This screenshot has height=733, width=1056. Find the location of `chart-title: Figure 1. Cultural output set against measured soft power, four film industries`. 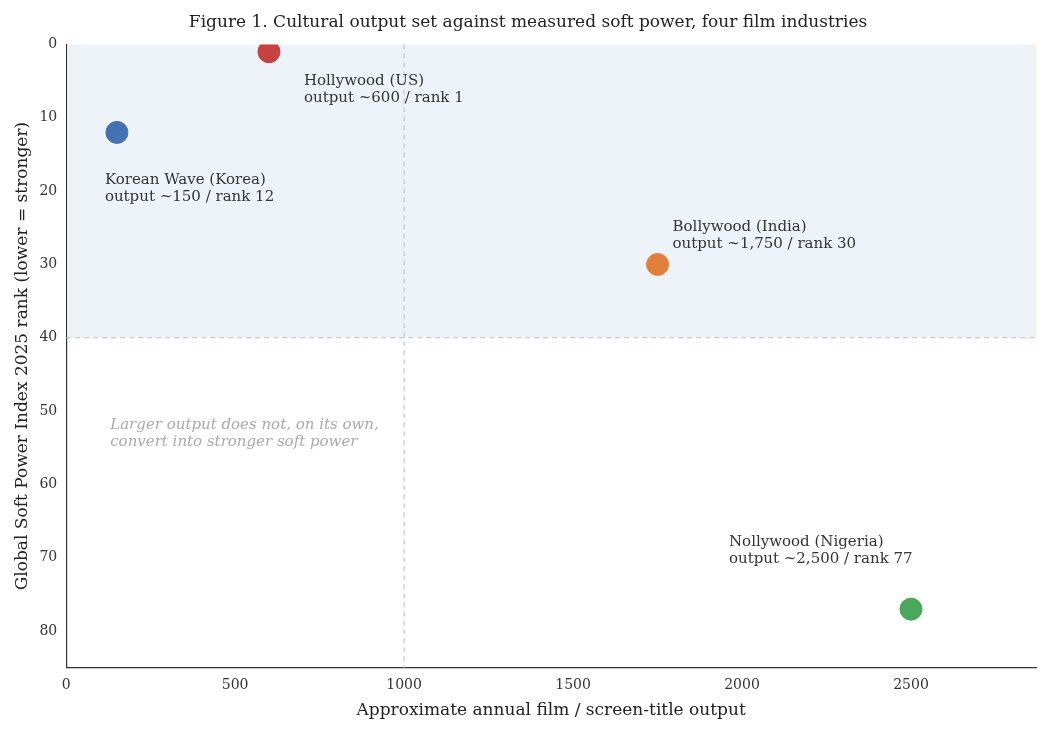

chart-title: Figure 1. Cultural output set against measured soft power, four film industries is located at coordinates (528, 20).